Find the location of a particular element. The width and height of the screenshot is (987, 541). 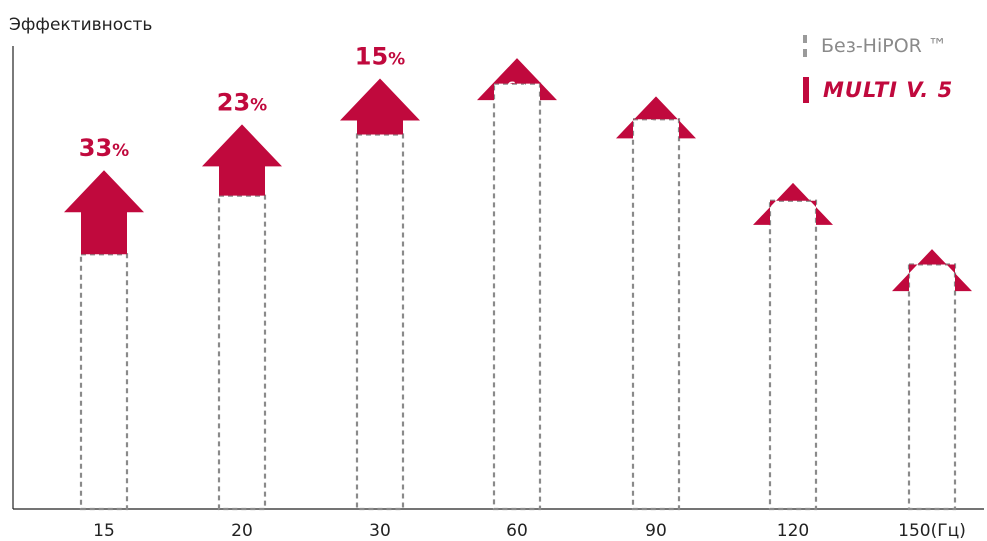

legend-item-multi-v5: MULTI V. 5 is located at coordinates (893, 90).